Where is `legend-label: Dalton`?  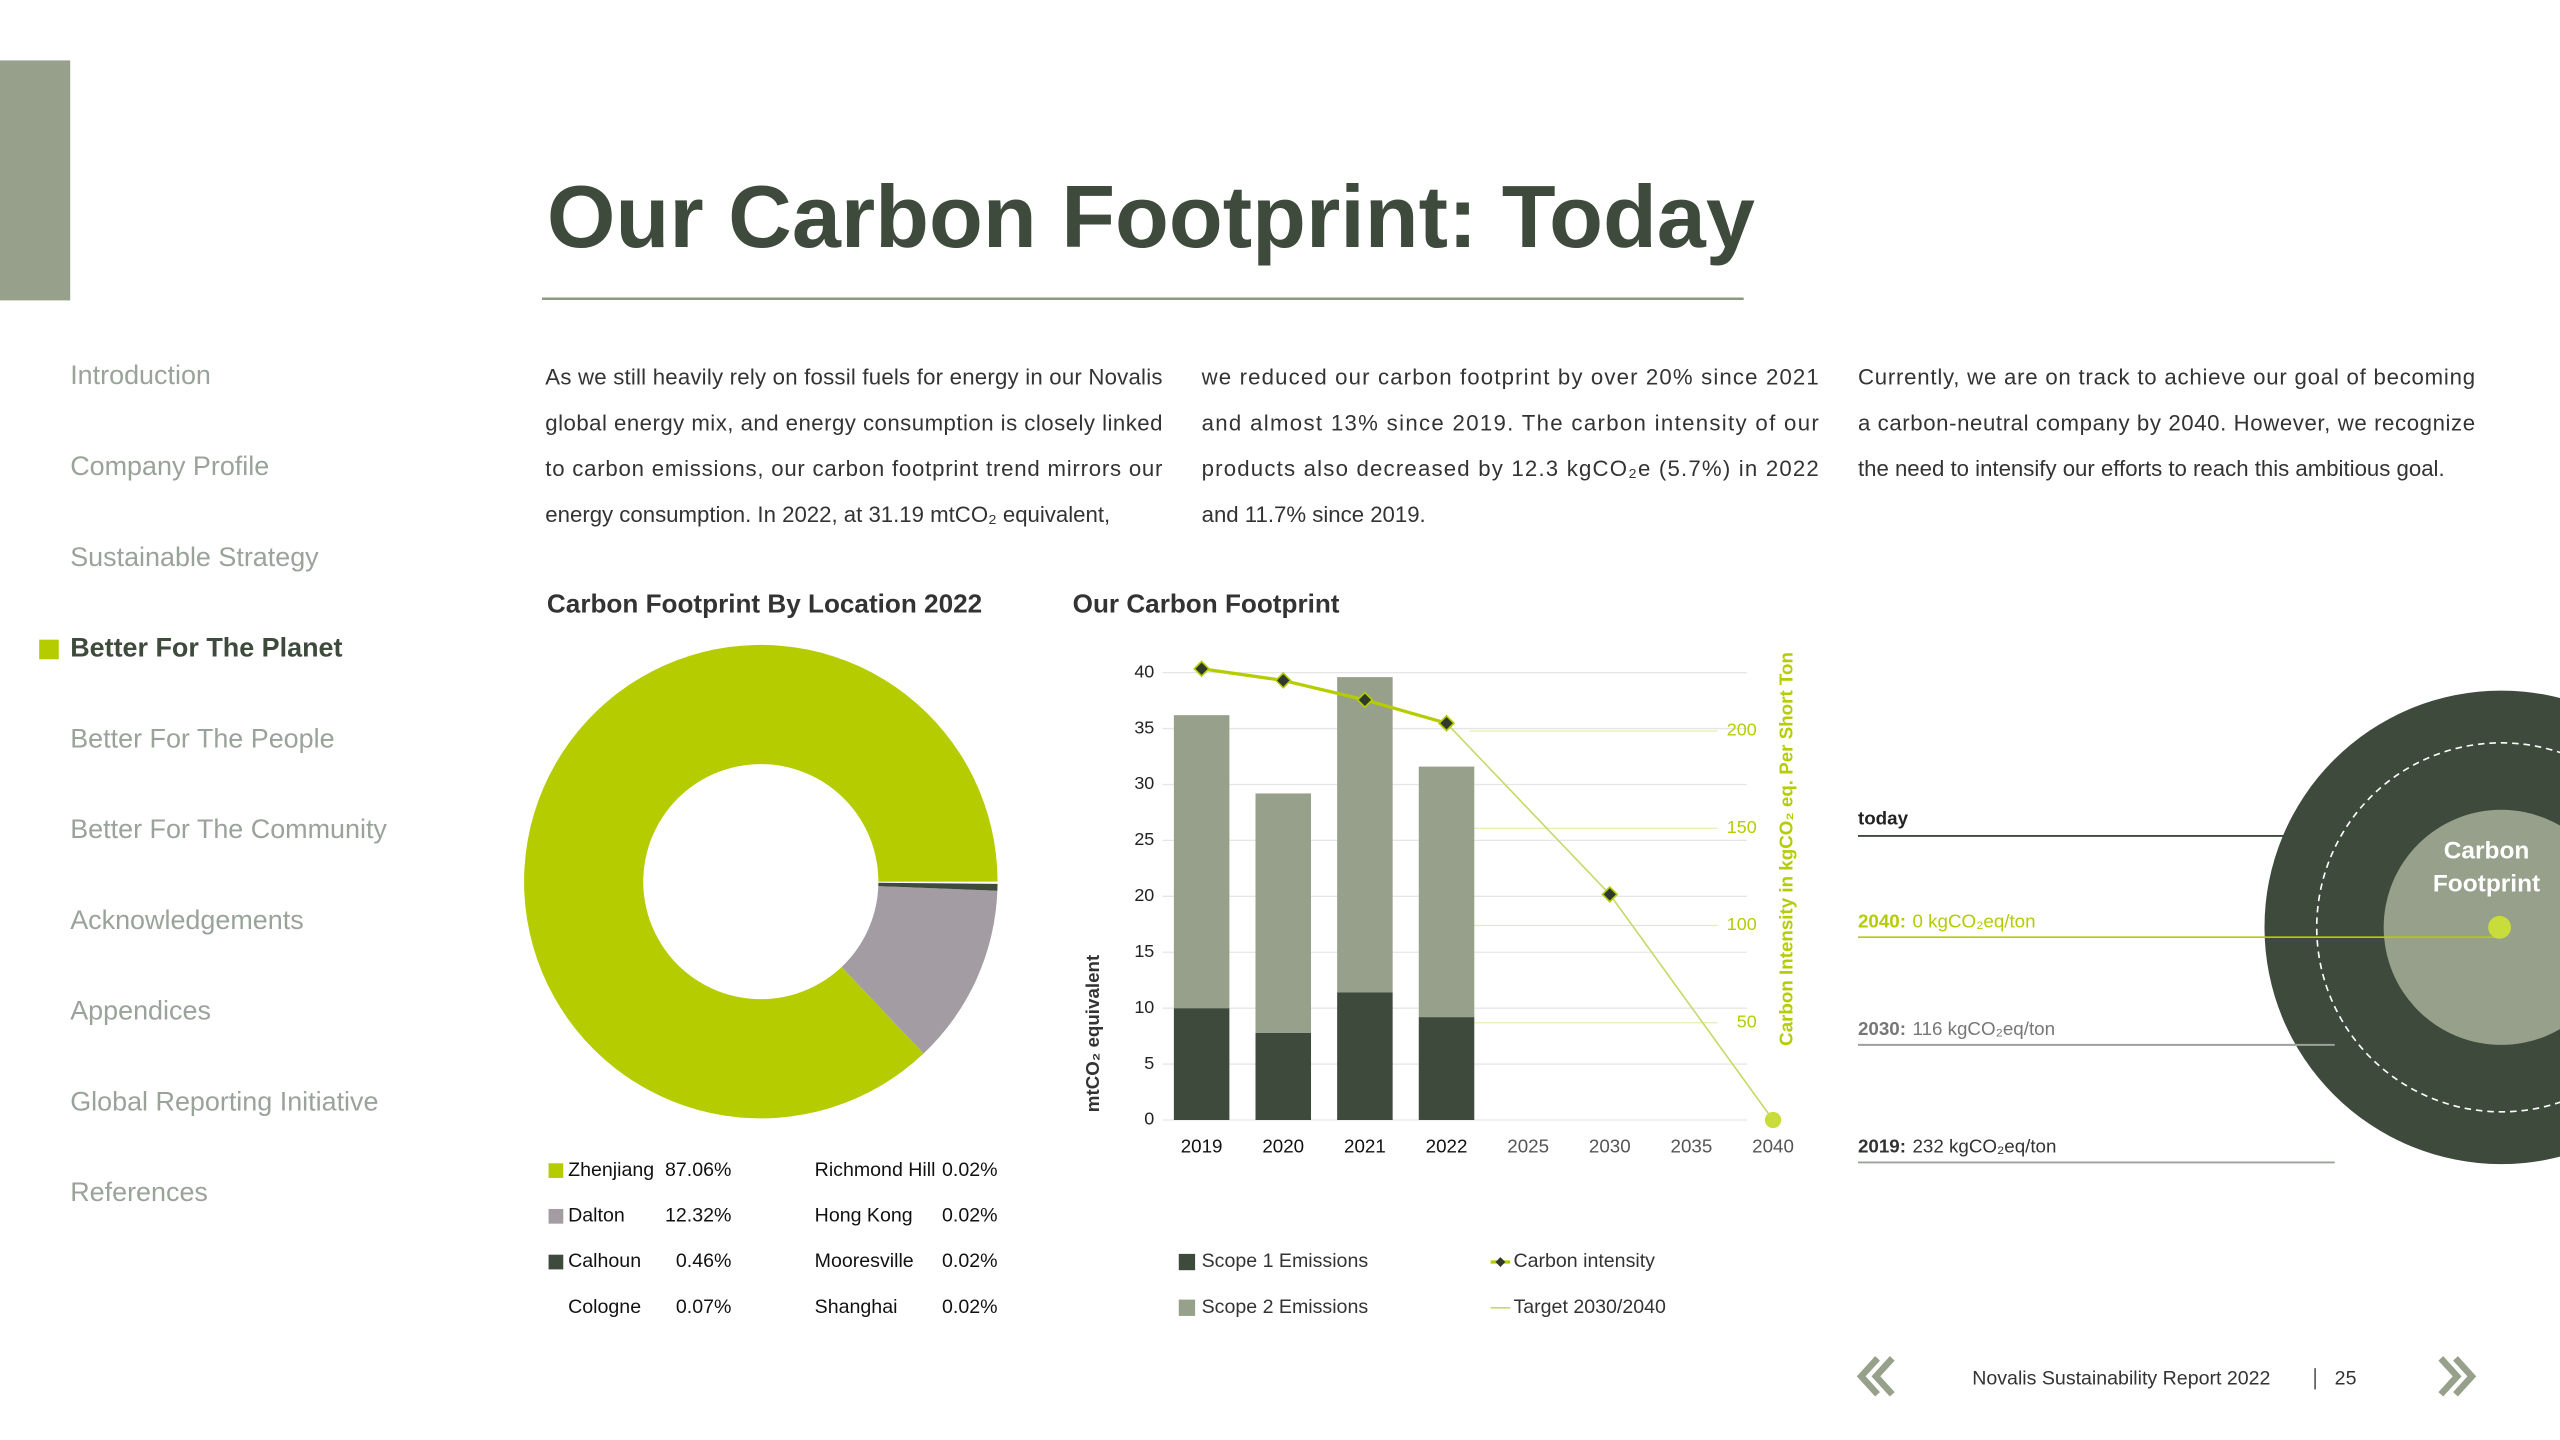
legend-label: Dalton is located at coordinates (596, 1215).